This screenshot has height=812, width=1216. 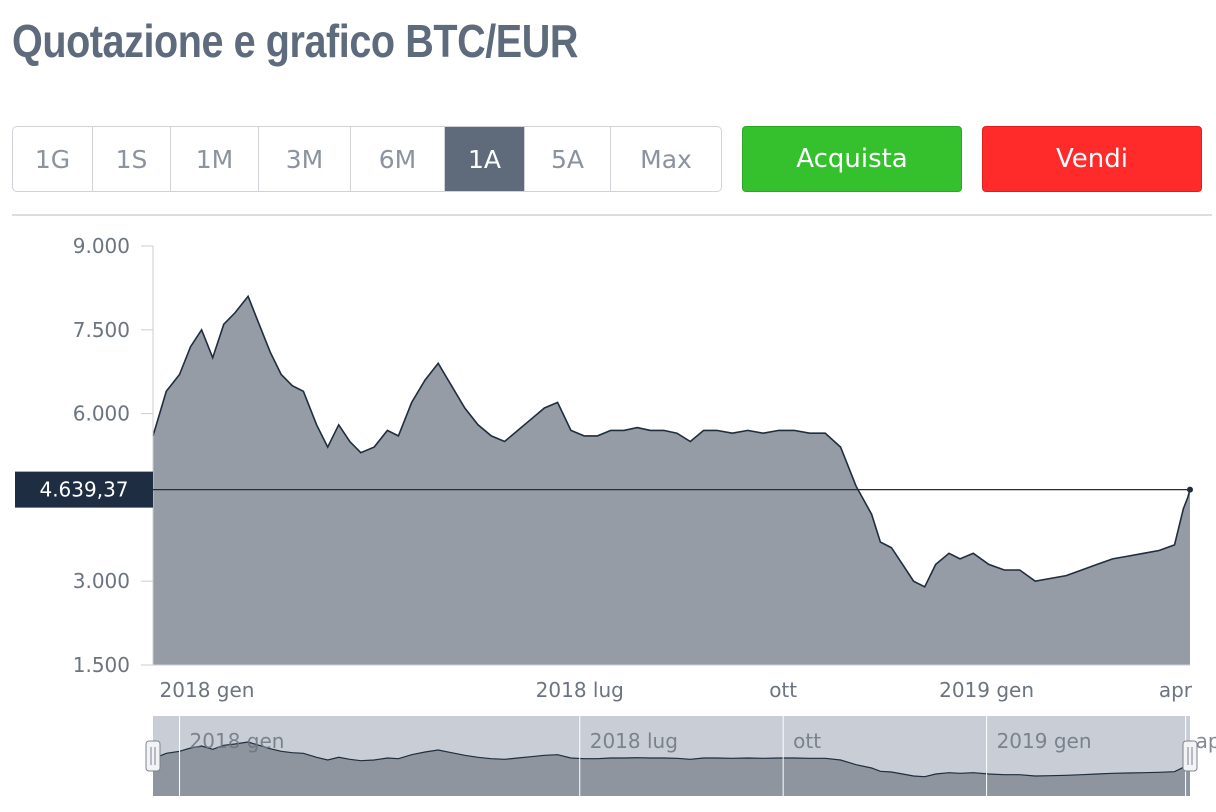 What do you see at coordinates (807, 741) in the screenshot?
I see `navigator-tick-label: ott` at bounding box center [807, 741].